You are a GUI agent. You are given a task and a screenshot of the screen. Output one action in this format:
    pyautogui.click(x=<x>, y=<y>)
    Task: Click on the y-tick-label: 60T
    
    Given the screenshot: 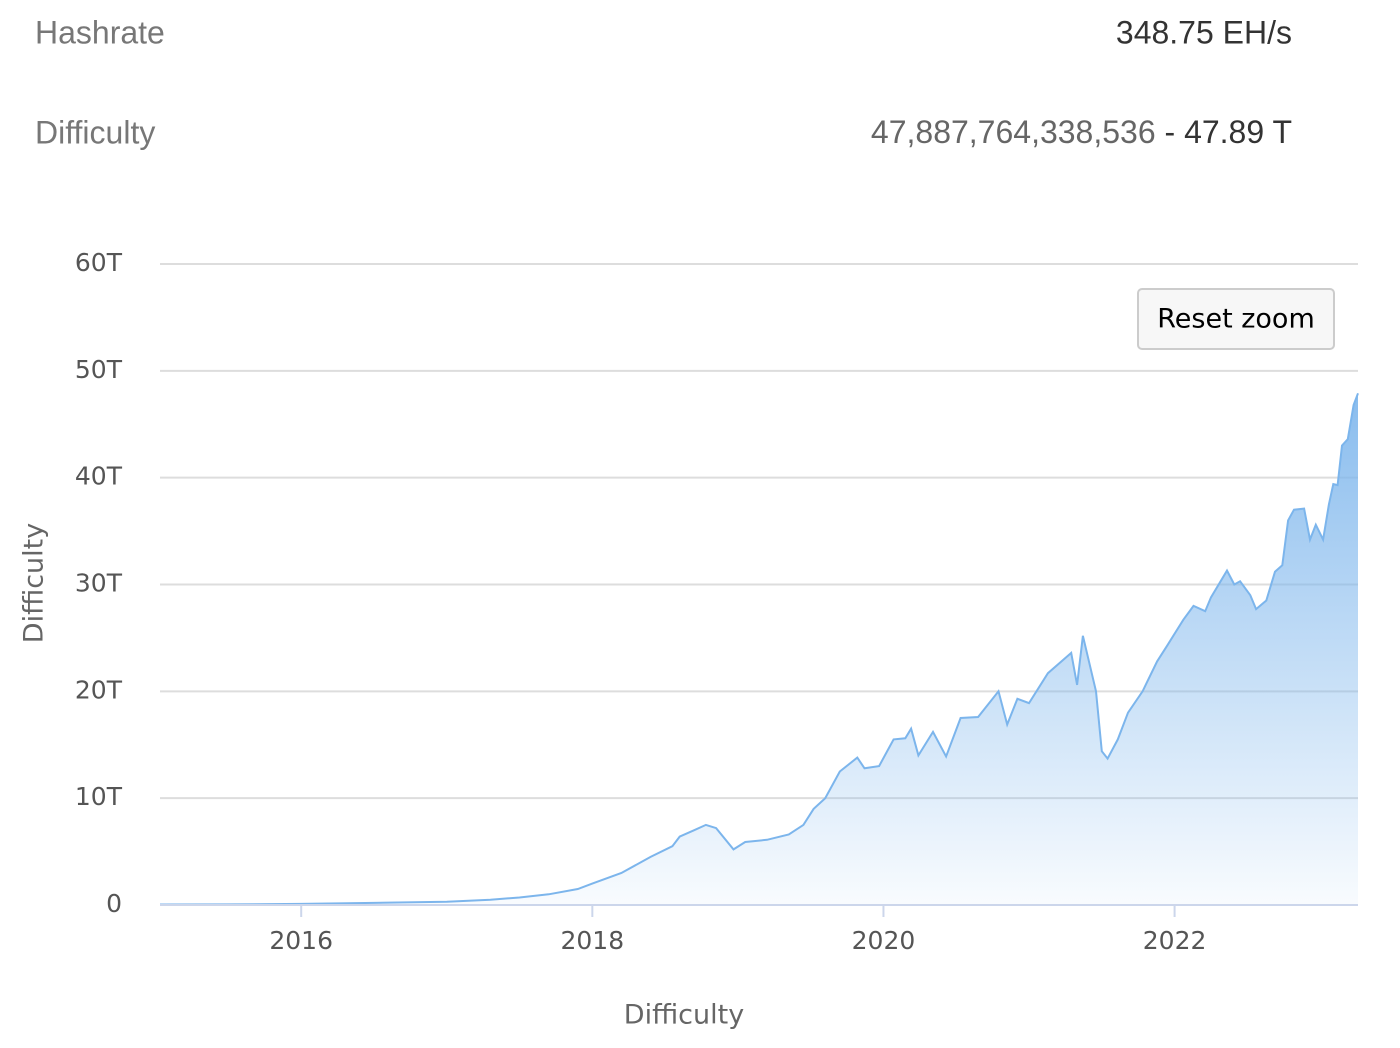 What is the action you would take?
    pyautogui.click(x=99, y=262)
    